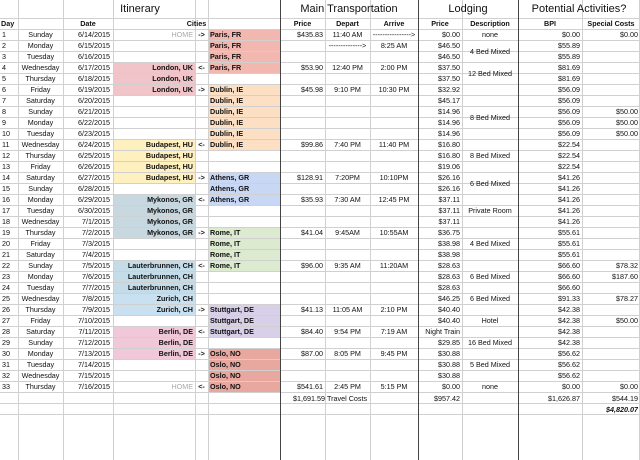 The image size is (640, 460). What do you see at coordinates (449, 298) in the screenshot?
I see `lodging-price: $46.25` at bounding box center [449, 298].